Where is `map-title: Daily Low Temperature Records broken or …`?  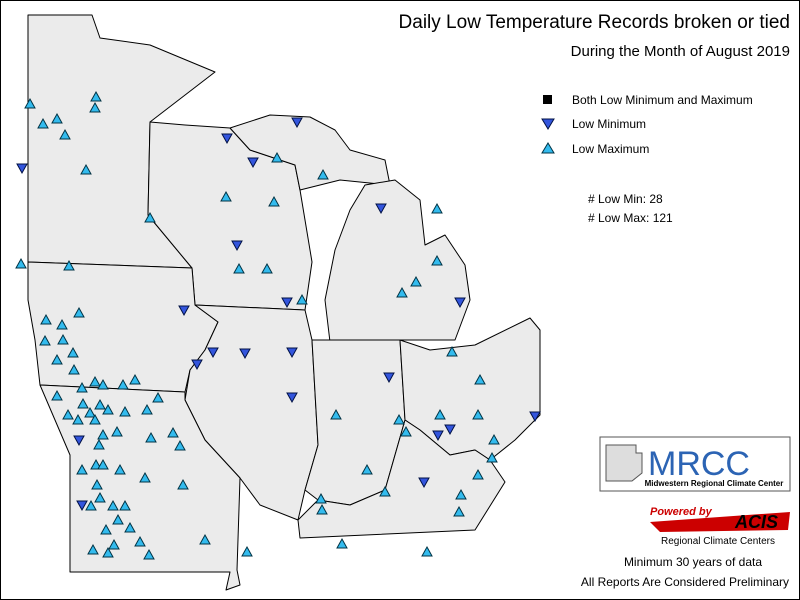
map-title: Daily Low Temperature Records broken or … is located at coordinates (594, 22).